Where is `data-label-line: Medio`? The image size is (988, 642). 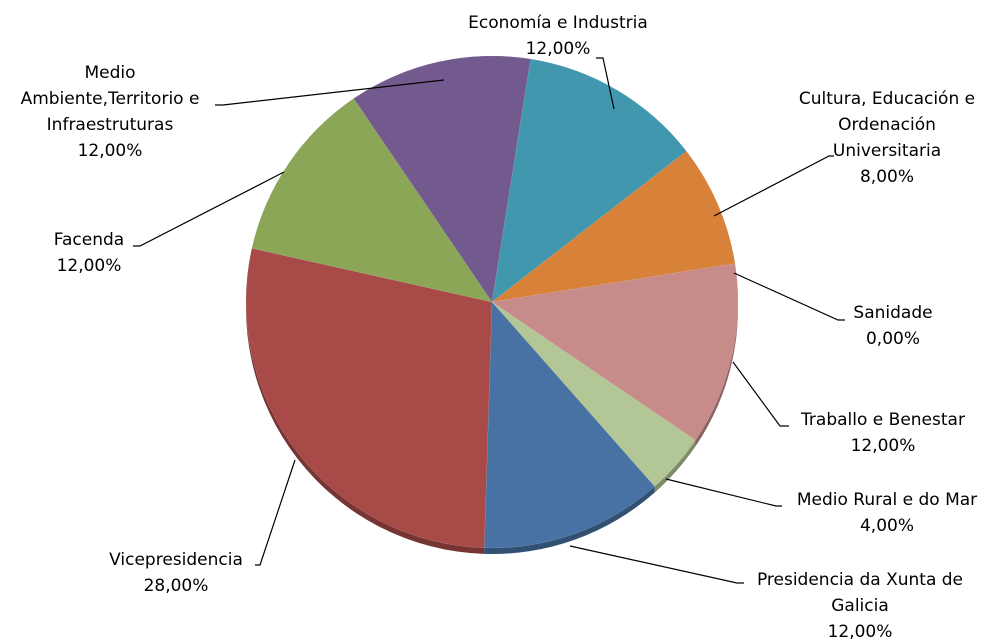
data-label-line: Medio is located at coordinates (109, 73).